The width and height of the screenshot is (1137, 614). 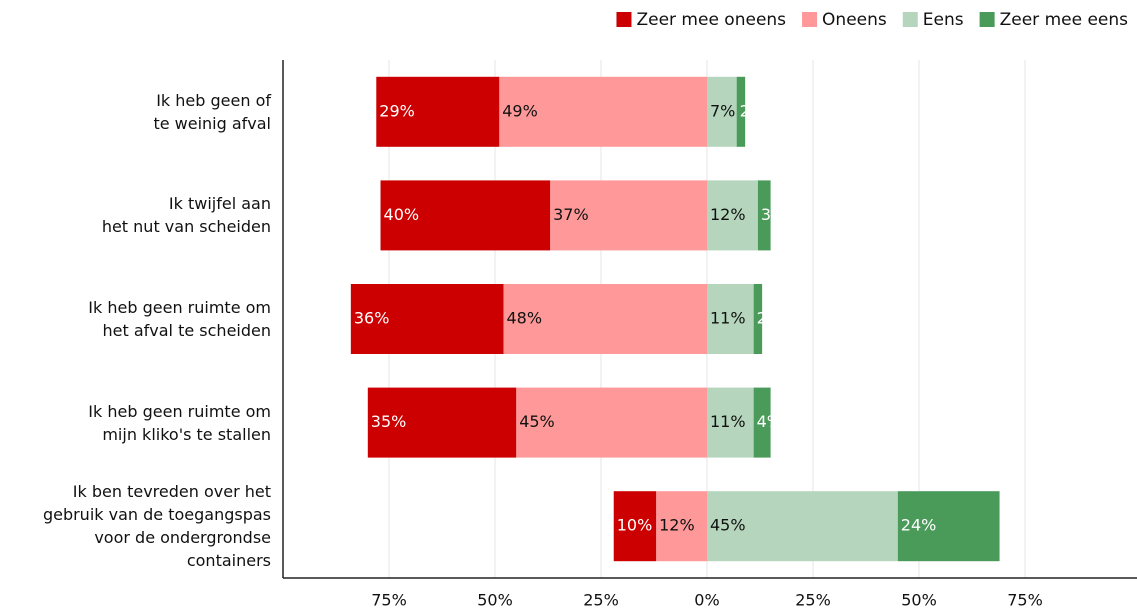 I want to click on value-label: 35%, so click(x=389, y=421).